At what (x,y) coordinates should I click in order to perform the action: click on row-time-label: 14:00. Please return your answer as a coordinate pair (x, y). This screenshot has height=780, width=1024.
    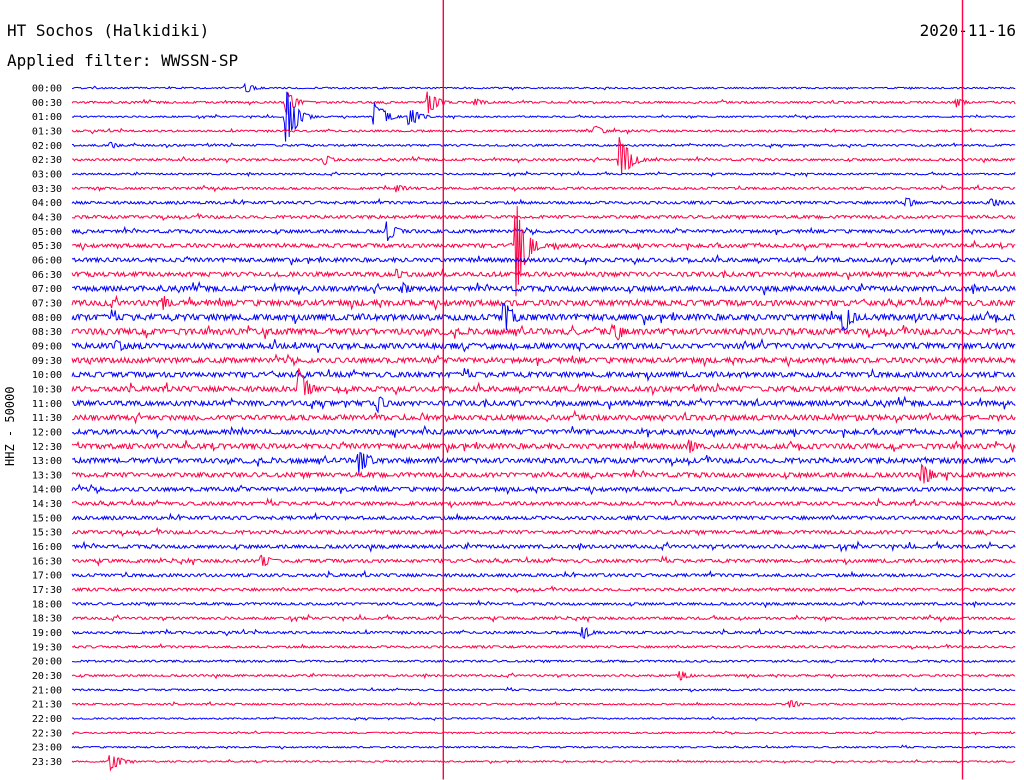
    Looking at the image, I should click on (47, 490).